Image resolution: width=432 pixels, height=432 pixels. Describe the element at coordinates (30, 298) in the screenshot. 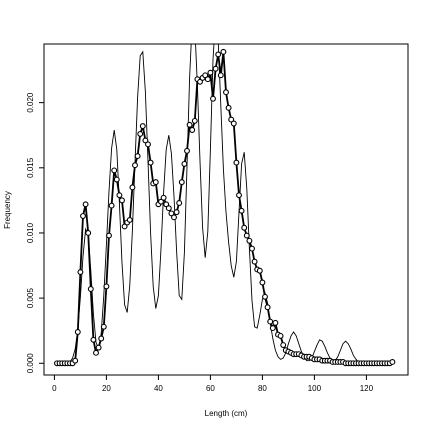

I see `y-tick-label: 0.005` at that location.